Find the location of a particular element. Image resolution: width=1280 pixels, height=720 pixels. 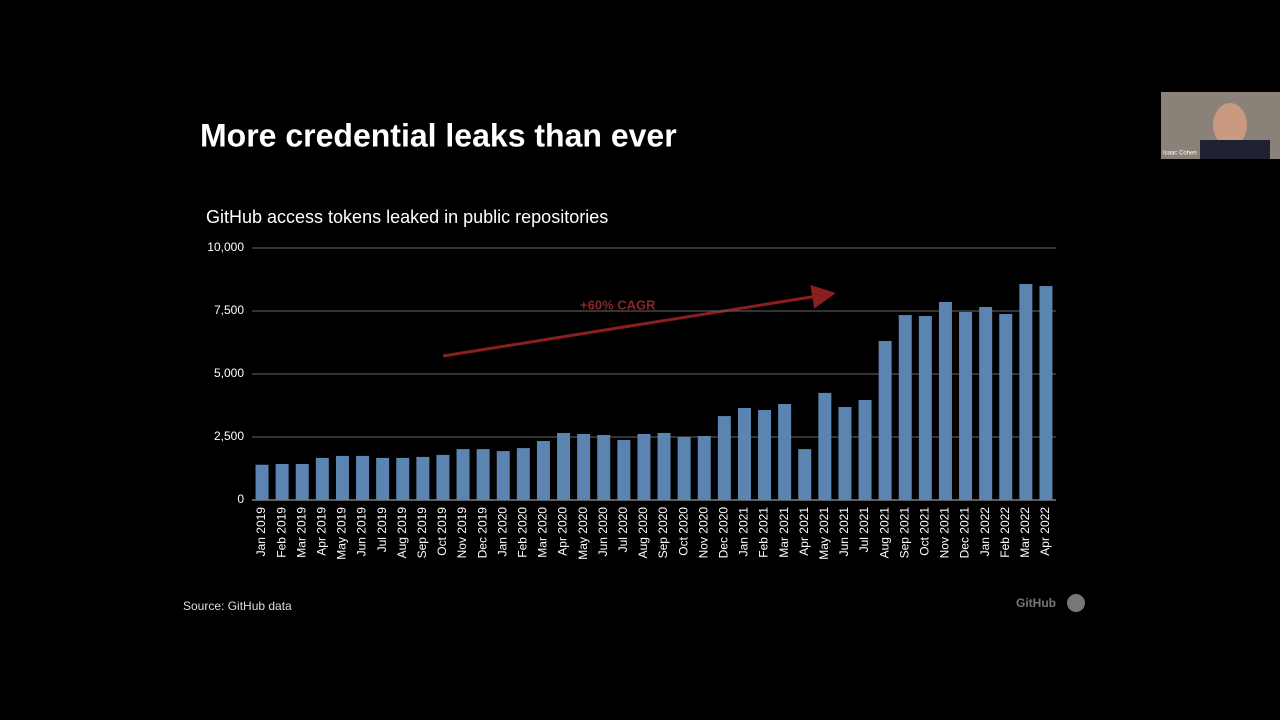

x-tick-label: Jan 2022 is located at coordinates (985, 532).